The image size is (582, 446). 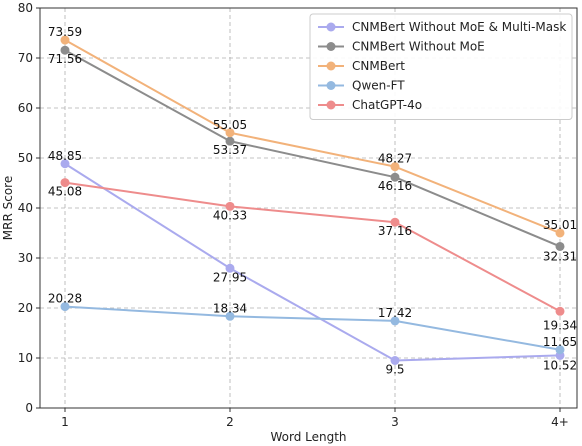 I want to click on legend-entry: ChatGPT-4o, so click(x=387, y=105).